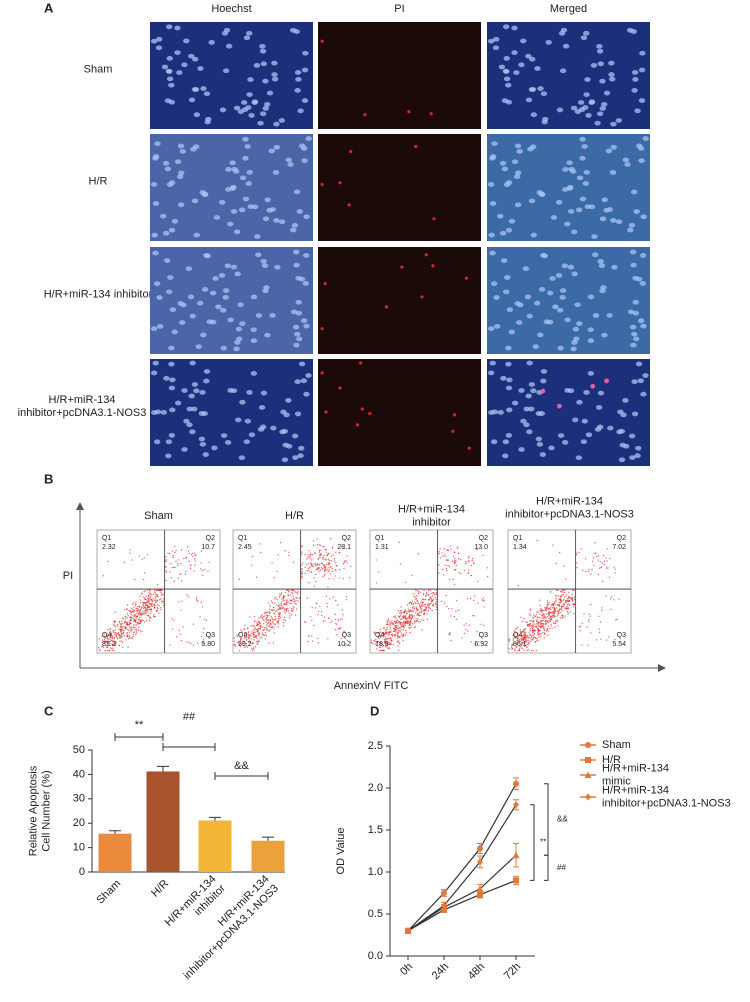 Image resolution: width=750 pixels, height=1002 pixels. What do you see at coordinates (379, 635) in the screenshot?
I see `quadrant-name: Q4` at bounding box center [379, 635].